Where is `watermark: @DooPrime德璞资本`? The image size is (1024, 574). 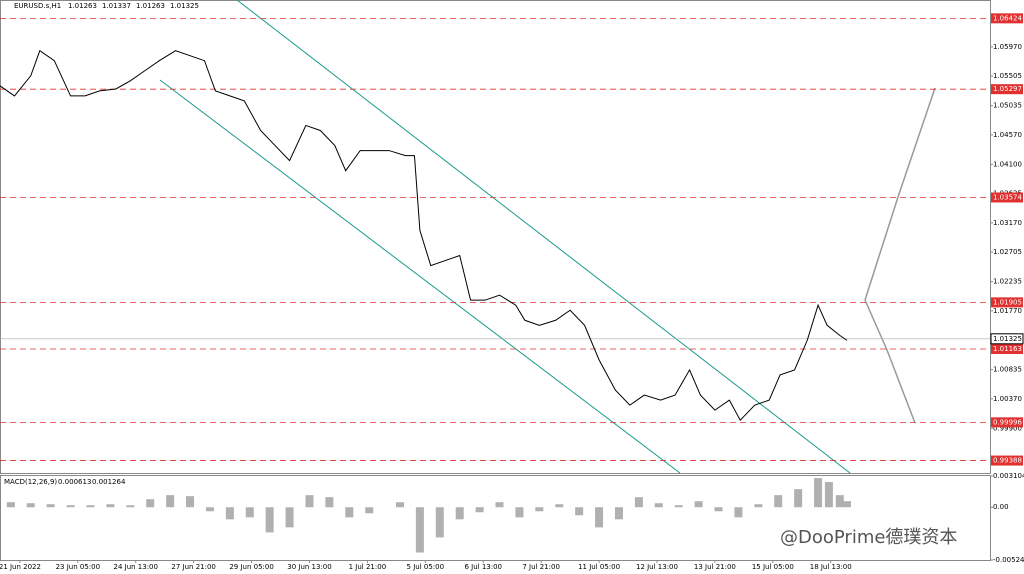 watermark: @DooPrime德璞资本 is located at coordinates (868, 537).